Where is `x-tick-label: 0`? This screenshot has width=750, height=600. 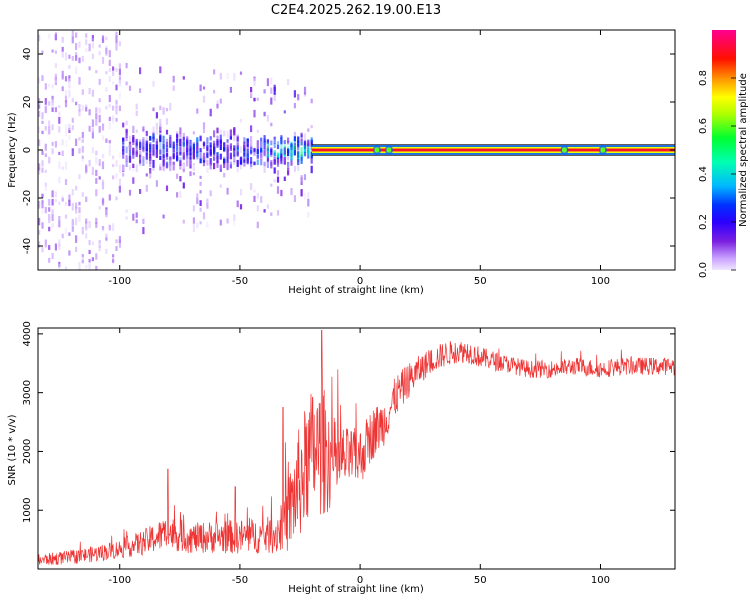
x-tick-label: 0 is located at coordinates (360, 281).